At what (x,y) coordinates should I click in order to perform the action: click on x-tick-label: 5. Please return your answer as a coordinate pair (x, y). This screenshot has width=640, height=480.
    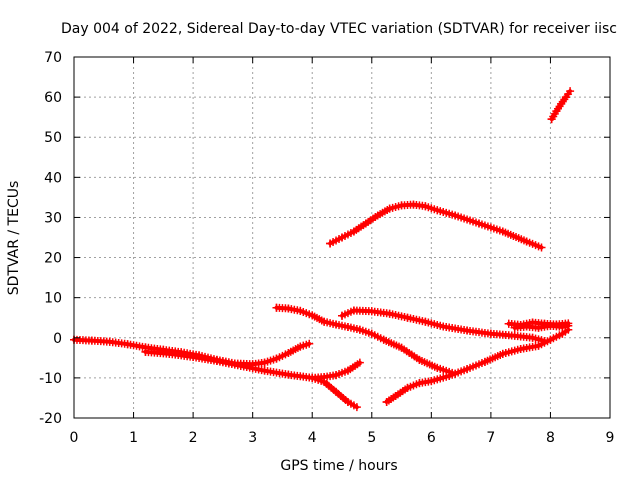
    Looking at the image, I should click on (371, 438).